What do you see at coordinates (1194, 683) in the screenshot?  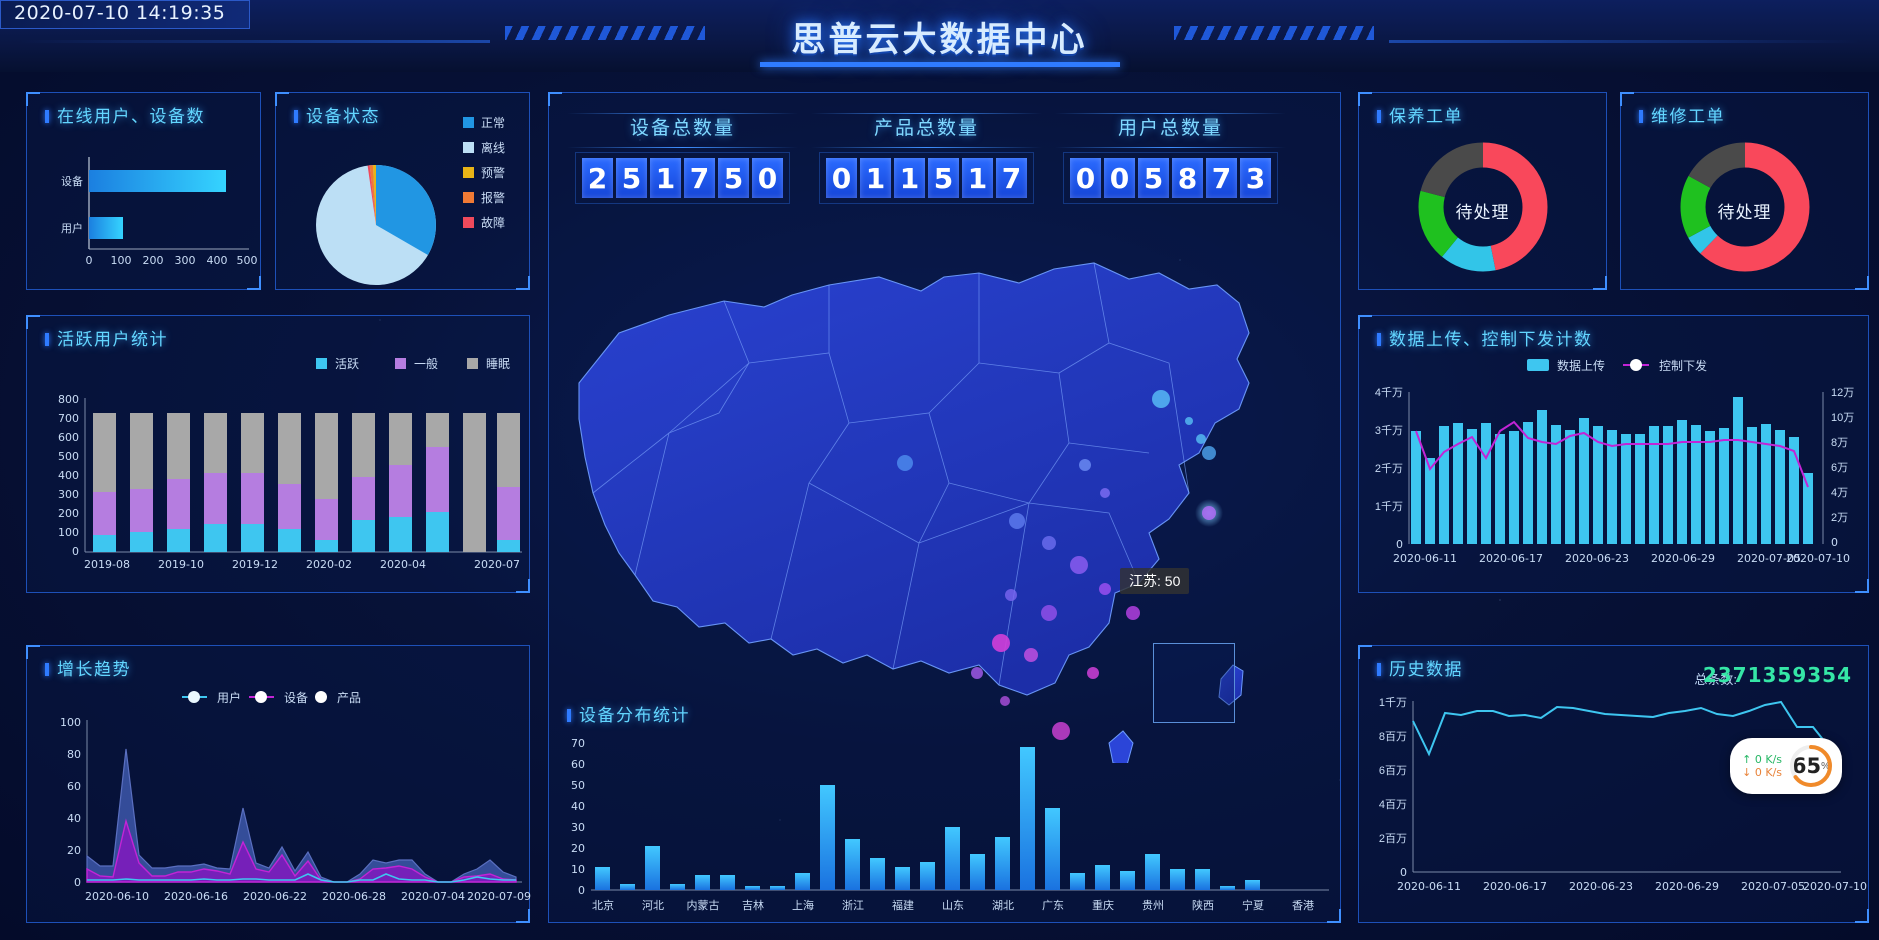 I see `map-minimap` at bounding box center [1194, 683].